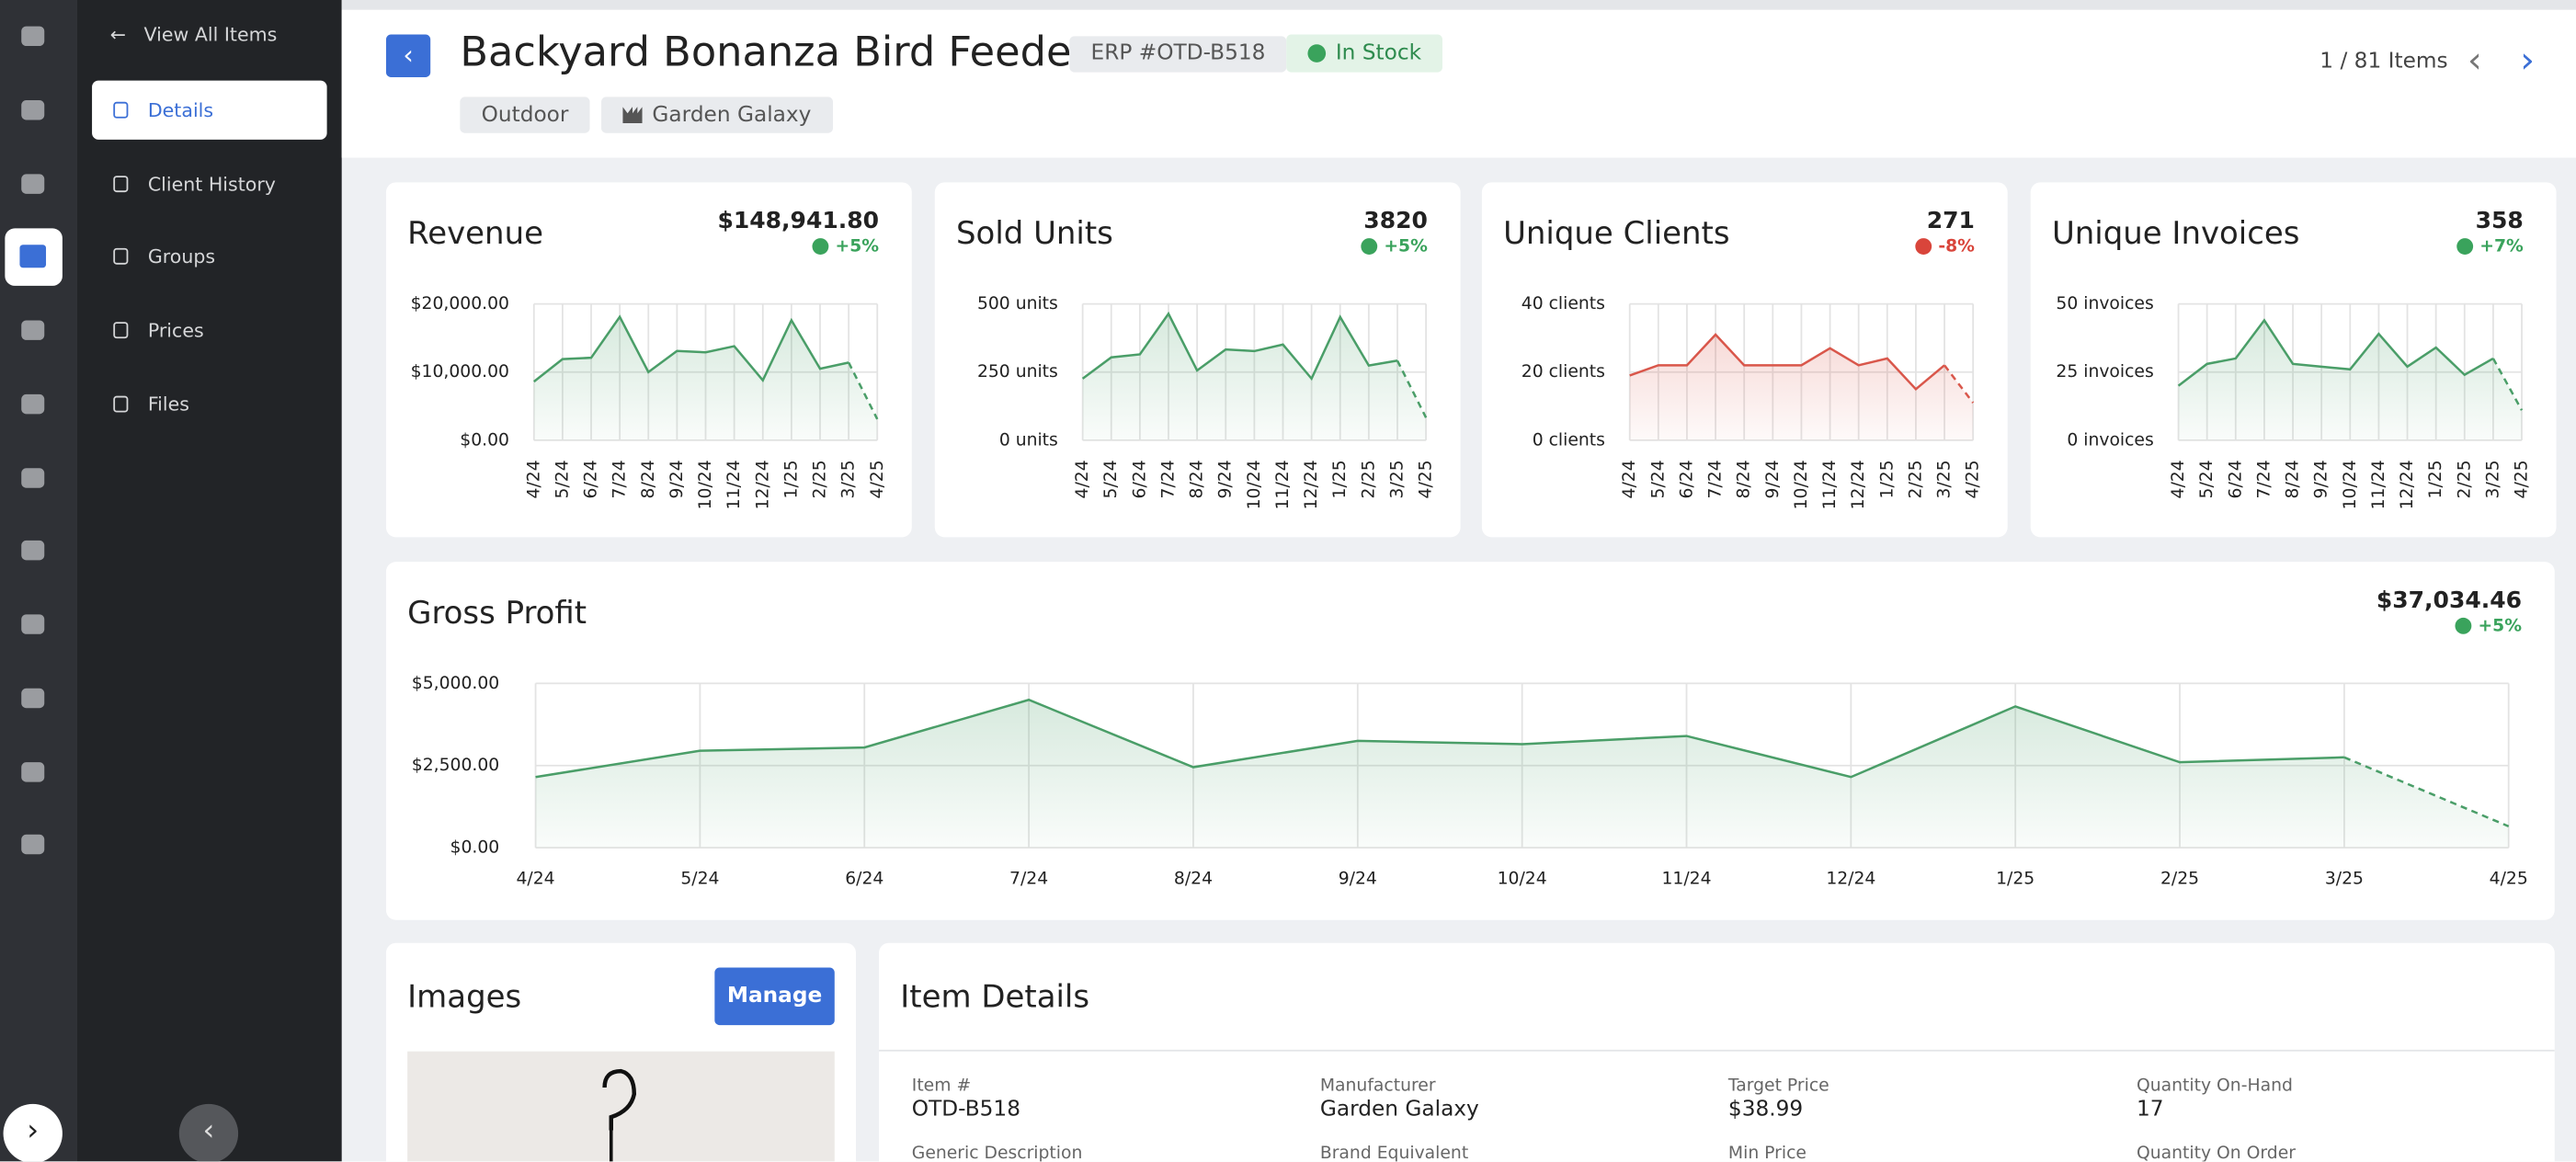  Describe the element at coordinates (525, 115) in the screenshot. I see `tag: Outdoor` at that location.